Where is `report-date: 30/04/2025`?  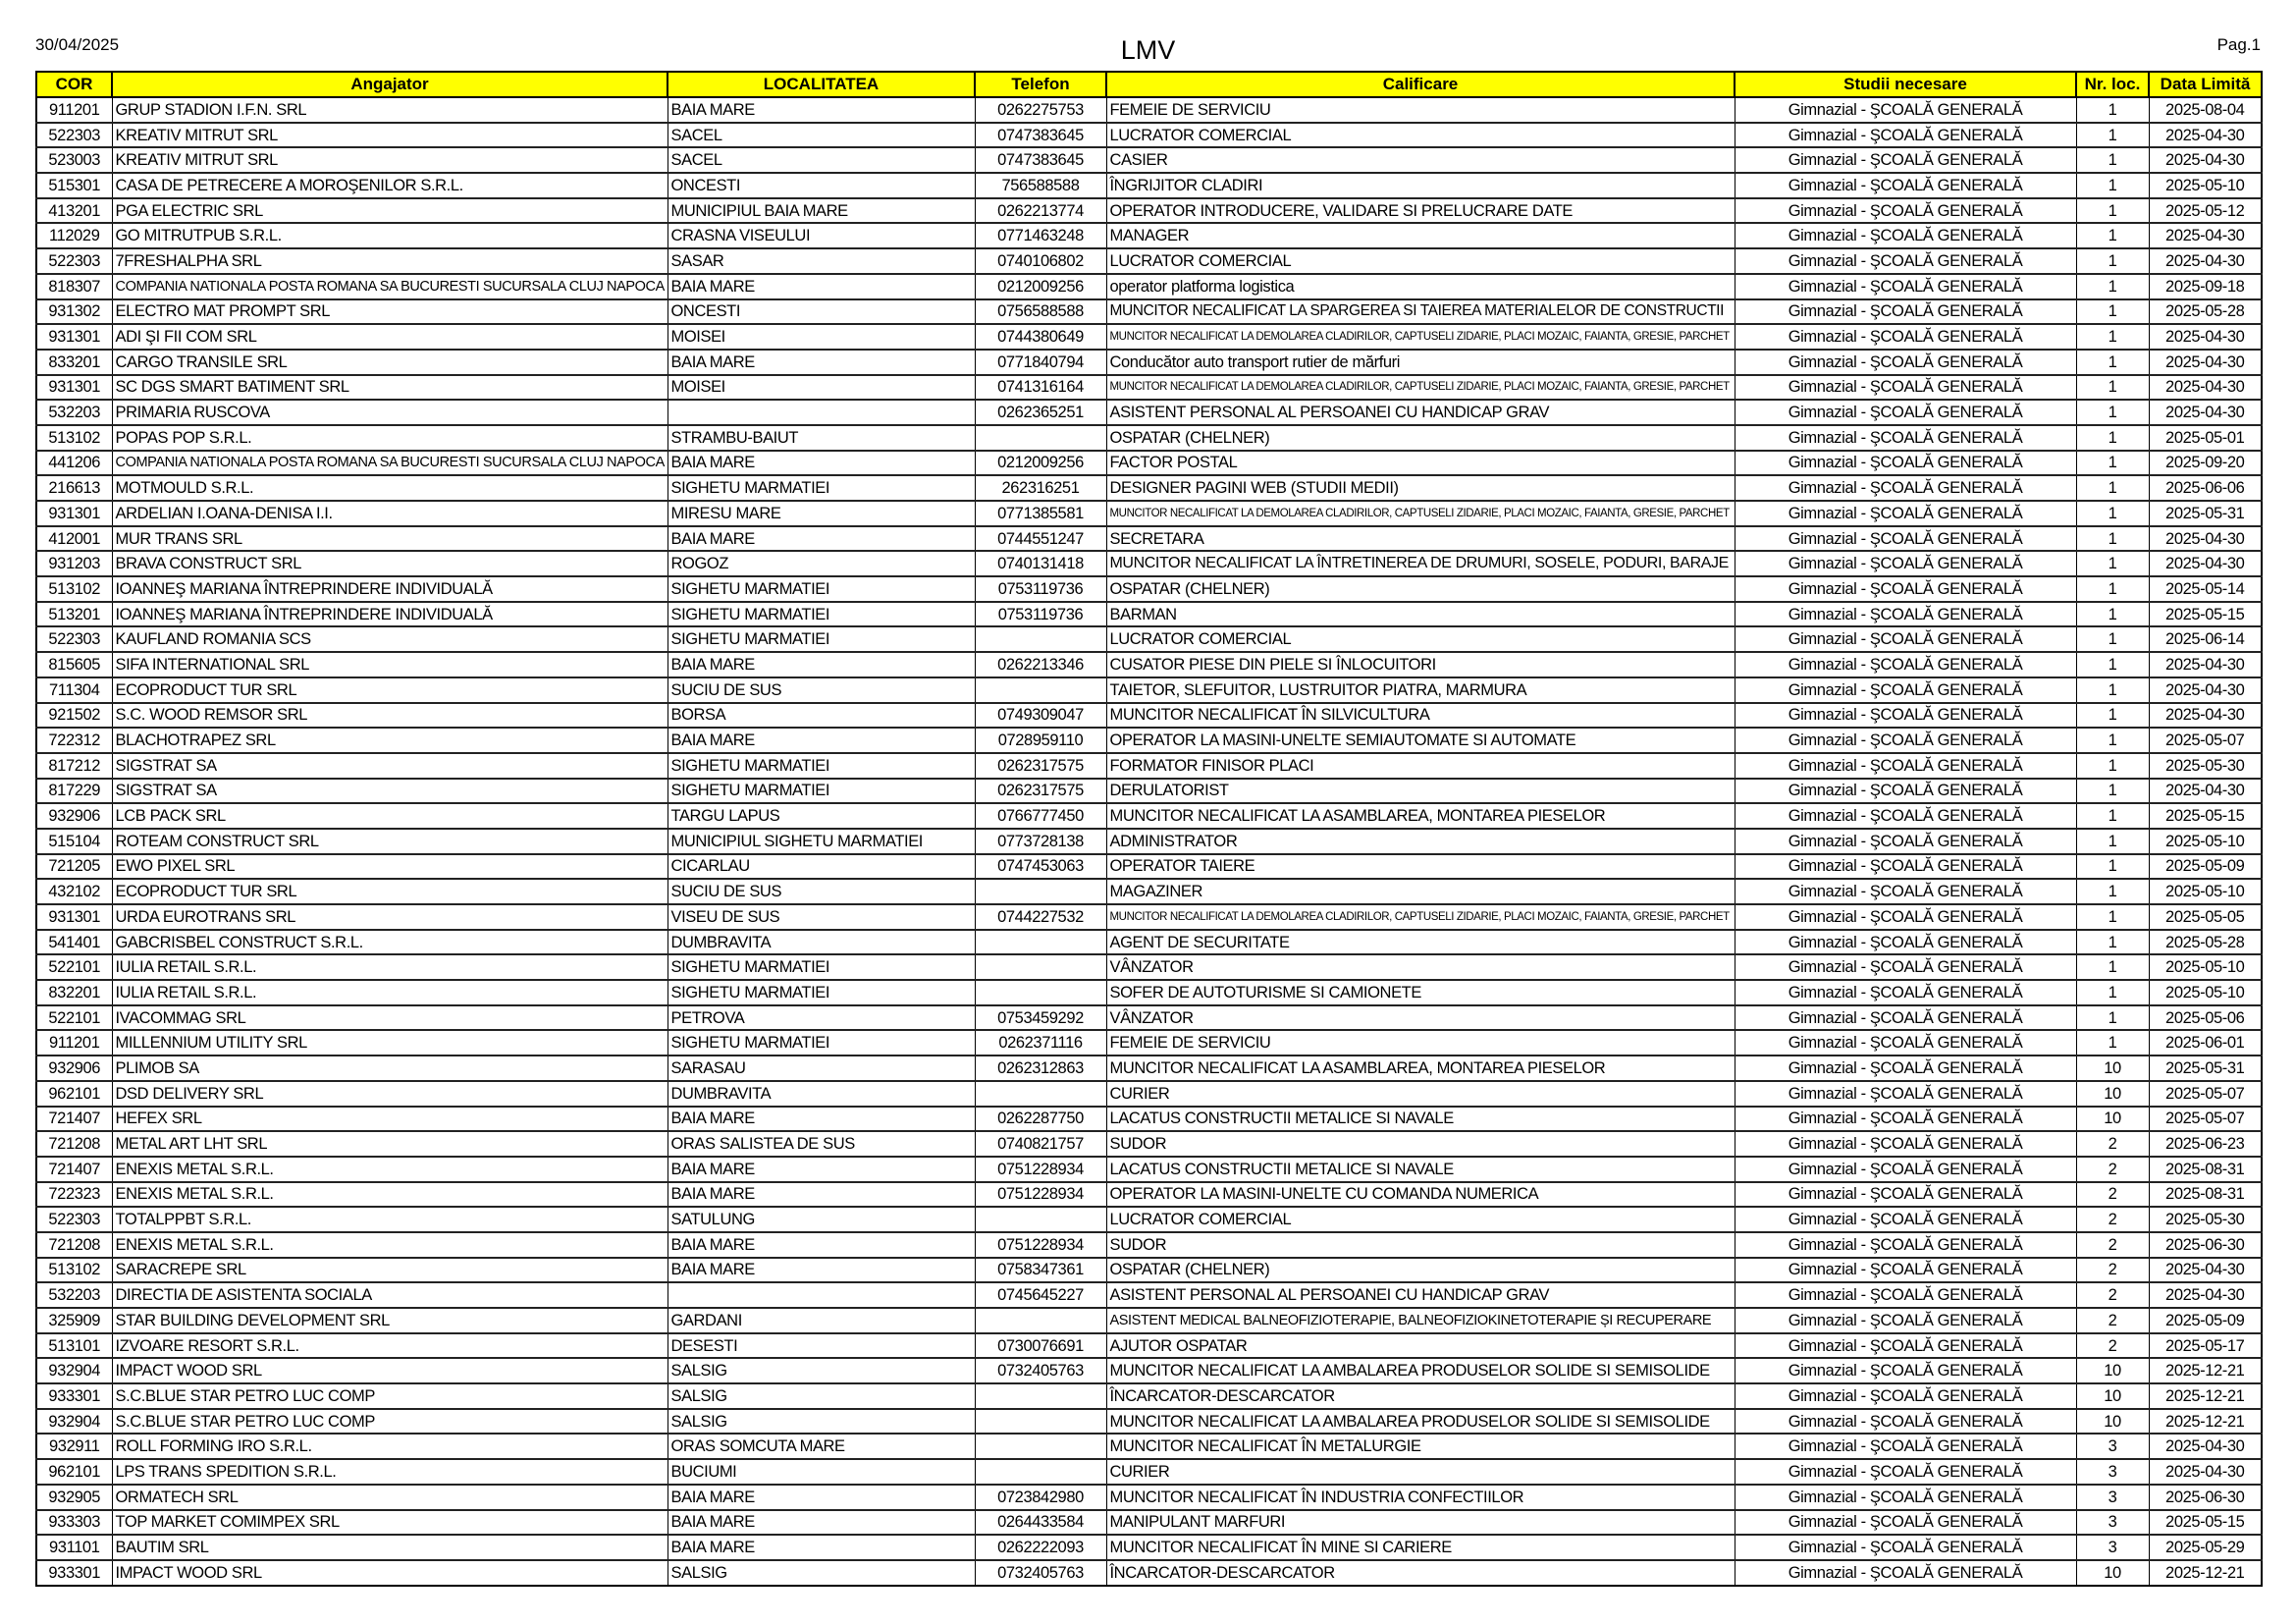
report-date: 30/04/2025 is located at coordinates (77, 44).